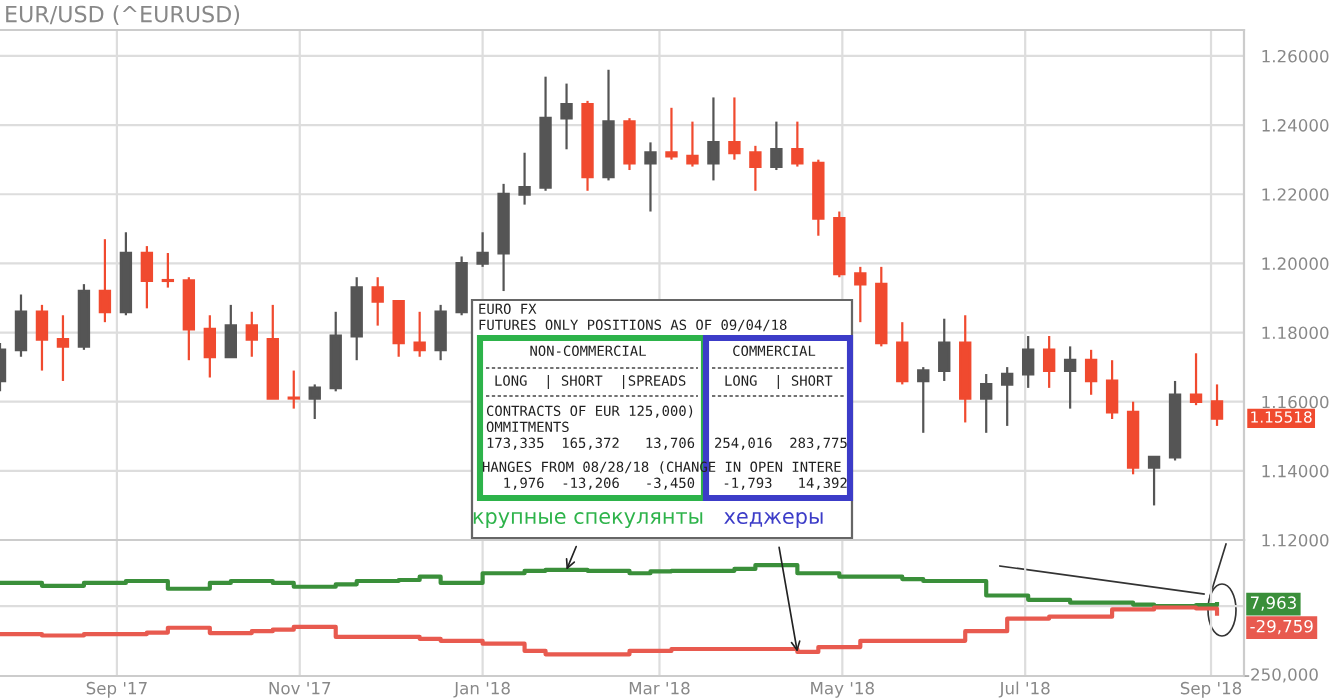 This screenshot has width=1340, height=700. What do you see at coordinates (1295, 402) in the screenshot?
I see `y-tick-label: 1.16000` at bounding box center [1295, 402].